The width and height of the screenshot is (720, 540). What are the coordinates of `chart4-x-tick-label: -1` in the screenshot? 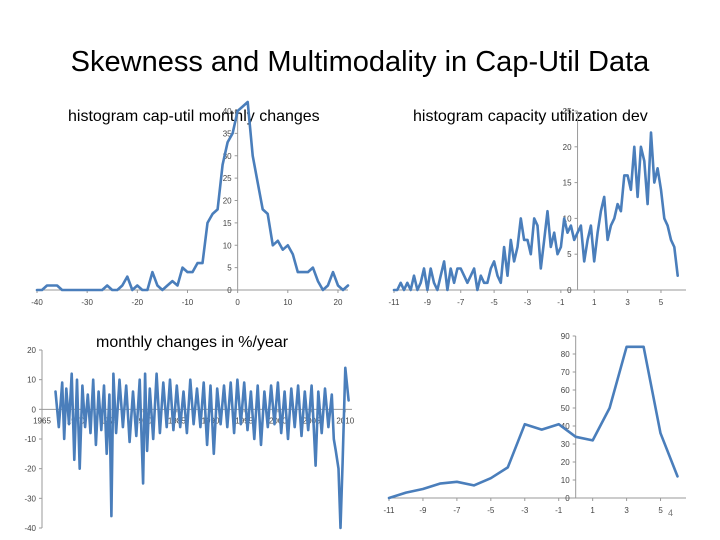 It's located at (559, 510).